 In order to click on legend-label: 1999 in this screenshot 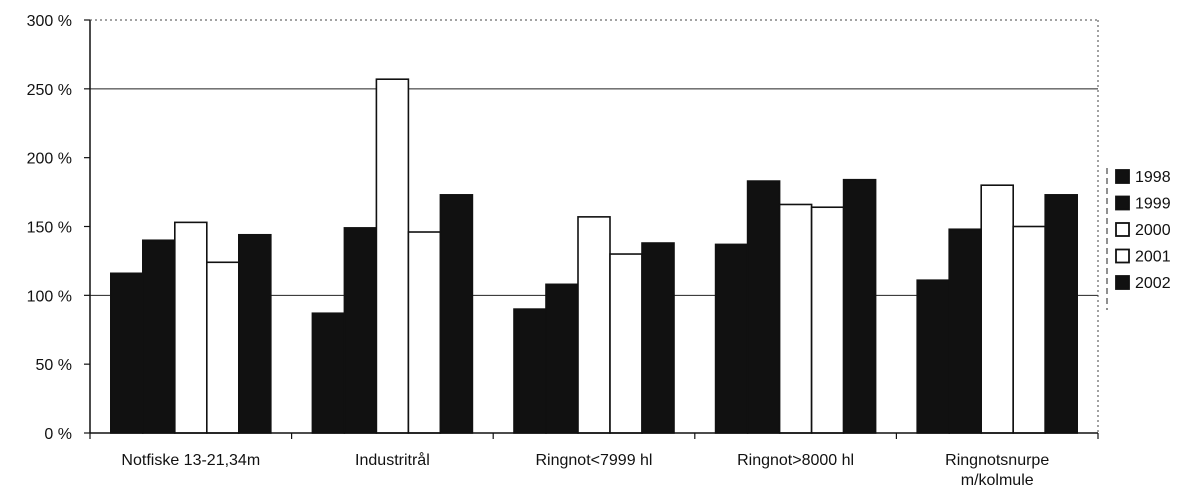, I will do `click(1153, 204)`.